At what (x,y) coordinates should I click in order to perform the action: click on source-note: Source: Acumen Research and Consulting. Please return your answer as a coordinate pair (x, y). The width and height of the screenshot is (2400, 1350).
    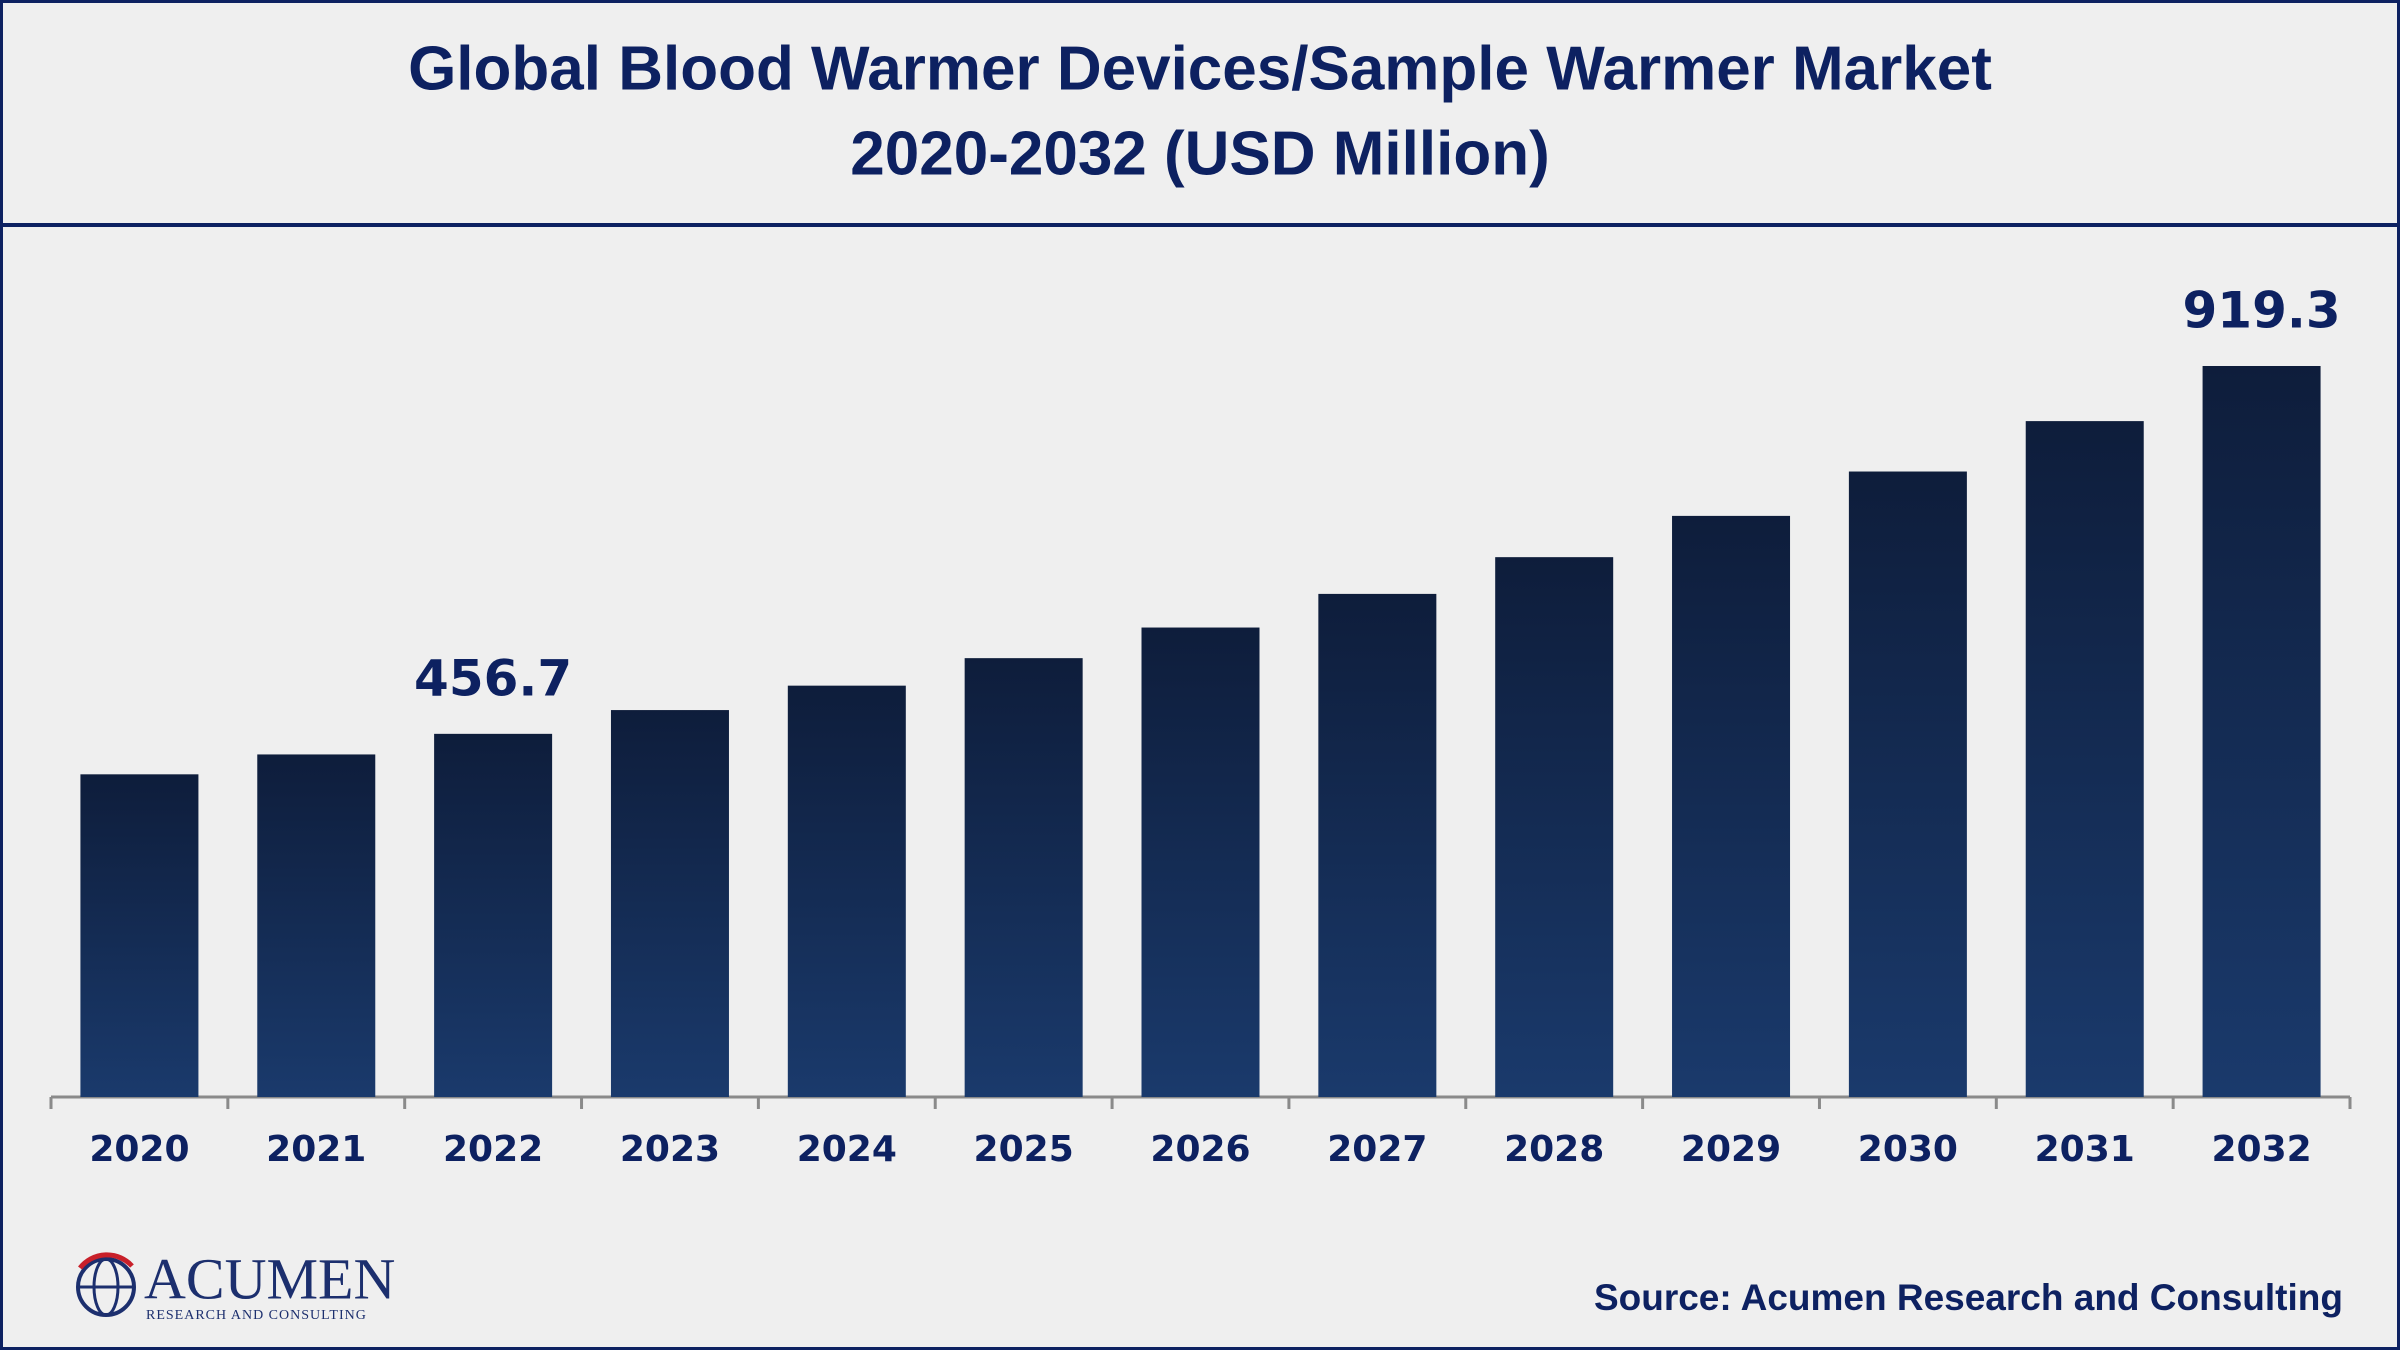
    Looking at the image, I should click on (1968, 1297).